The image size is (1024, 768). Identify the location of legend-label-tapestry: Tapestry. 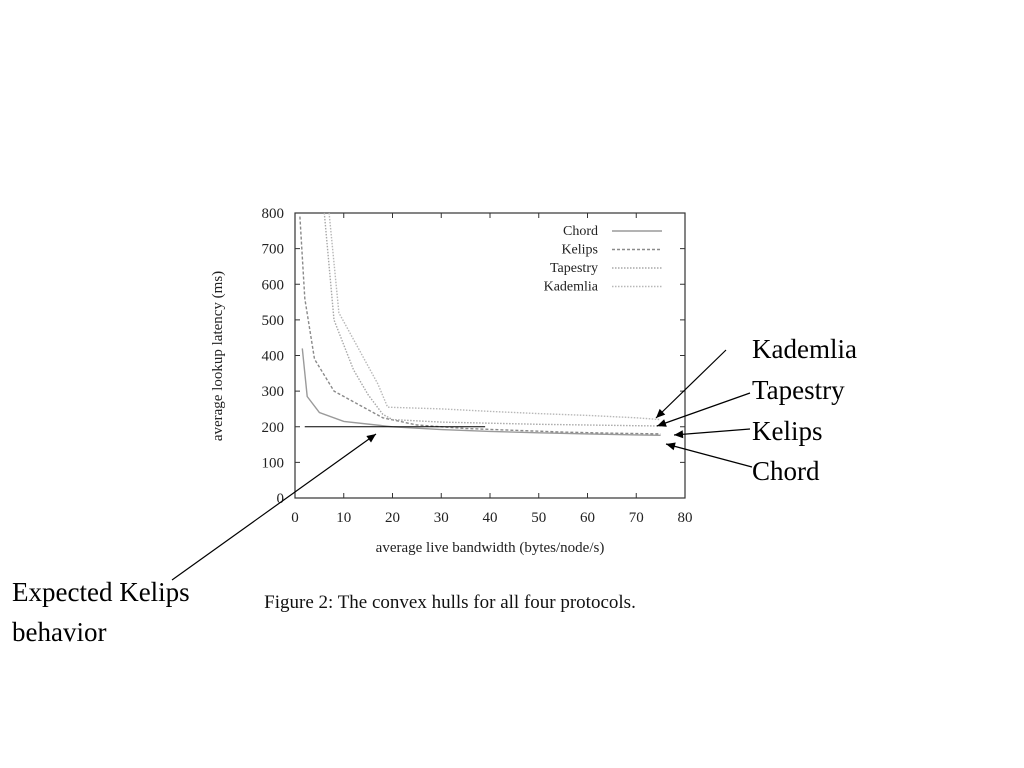
(574, 268).